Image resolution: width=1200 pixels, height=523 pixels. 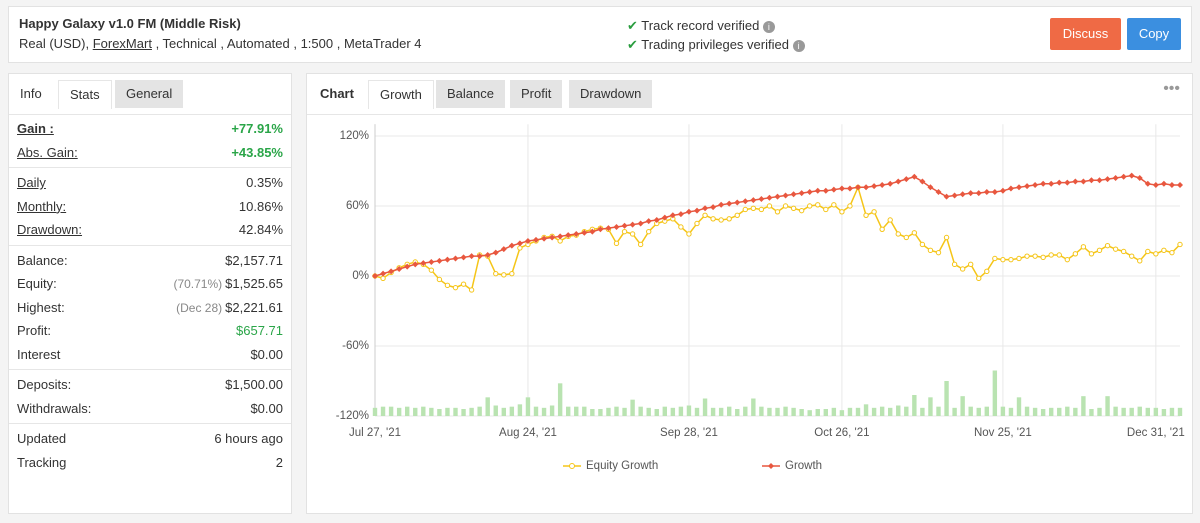 I want to click on stats-label: Withdrawals:, so click(x=54, y=408).